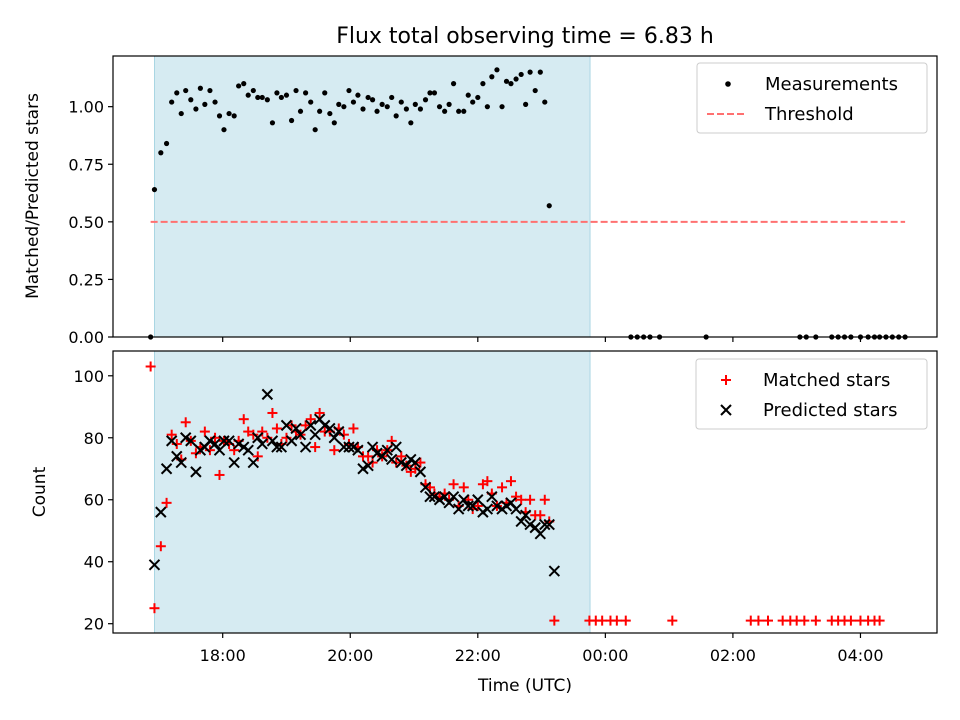 Image resolution: width=960 pixels, height=720 pixels. Describe the element at coordinates (33, 196) in the screenshot. I see `top-ylabel: Matched/Predicted stars` at that location.